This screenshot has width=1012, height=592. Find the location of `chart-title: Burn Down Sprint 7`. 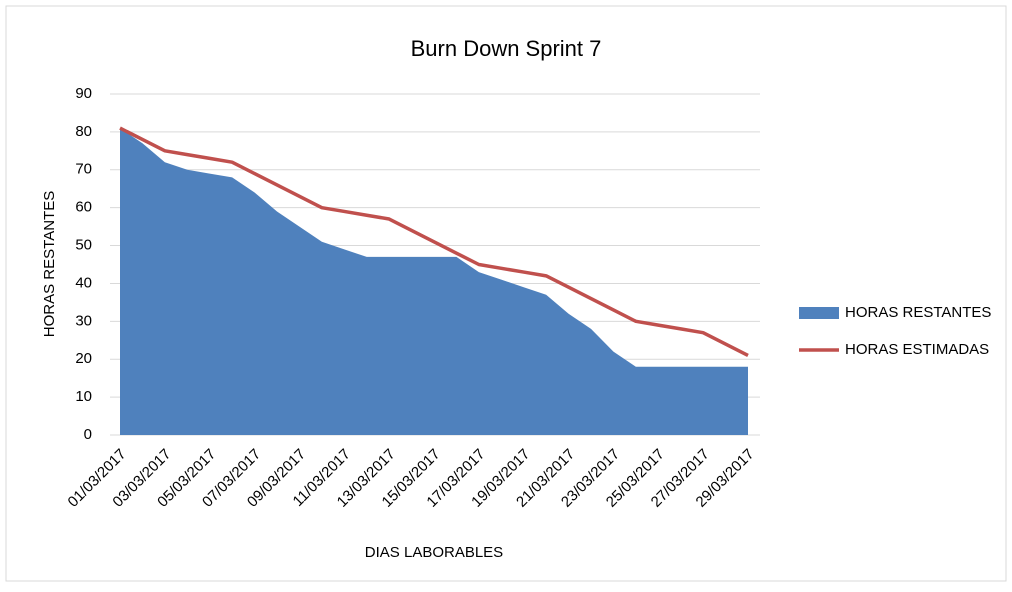

chart-title: Burn Down Sprint 7 is located at coordinates (506, 48).